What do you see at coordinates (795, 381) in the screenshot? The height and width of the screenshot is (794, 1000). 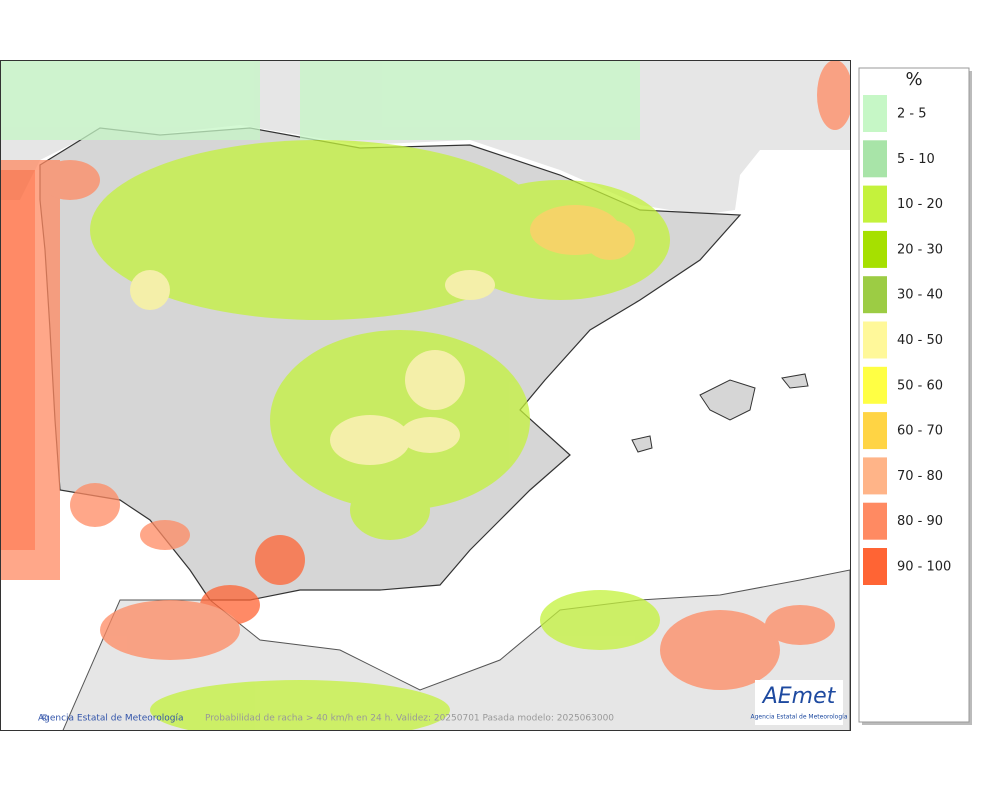 I see `menorca` at bounding box center [795, 381].